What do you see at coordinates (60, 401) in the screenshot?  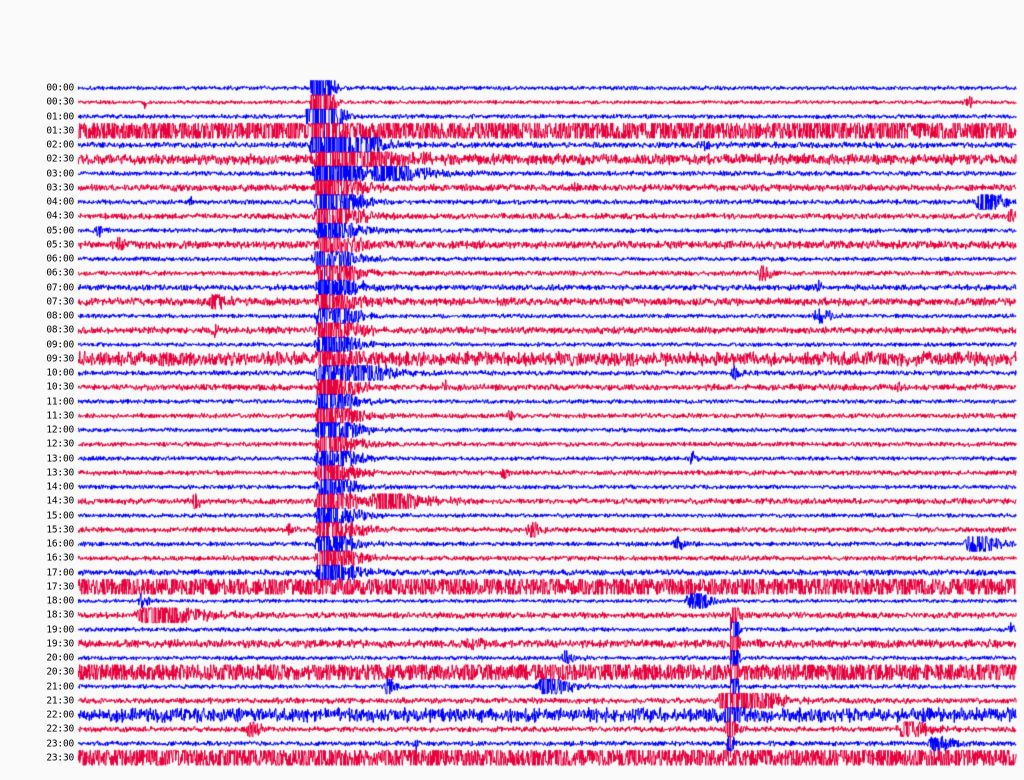 I see `time-label-1100: 11:00` at bounding box center [60, 401].